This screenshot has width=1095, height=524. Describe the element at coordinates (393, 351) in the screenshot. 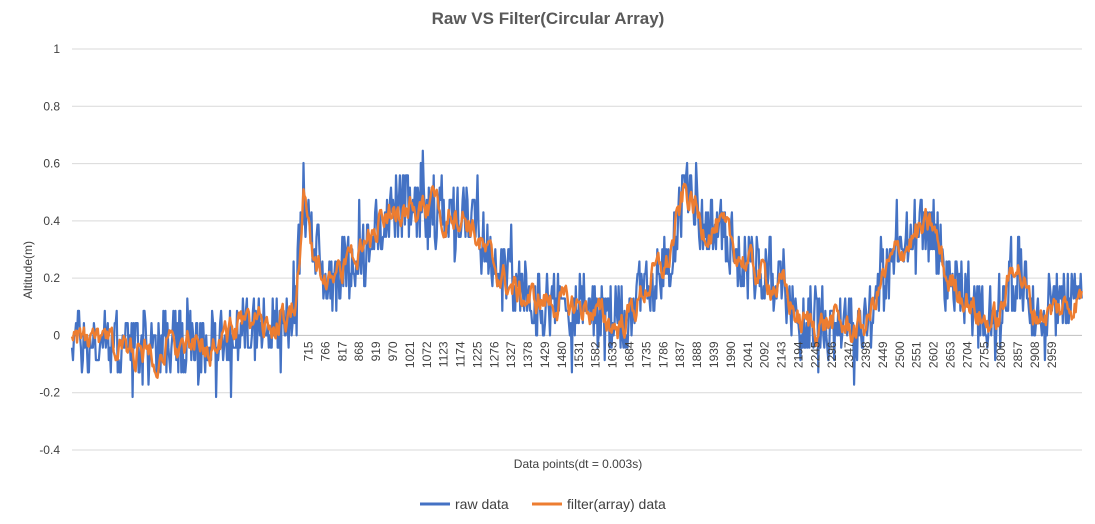

I see `x-tick-label: 970` at that location.